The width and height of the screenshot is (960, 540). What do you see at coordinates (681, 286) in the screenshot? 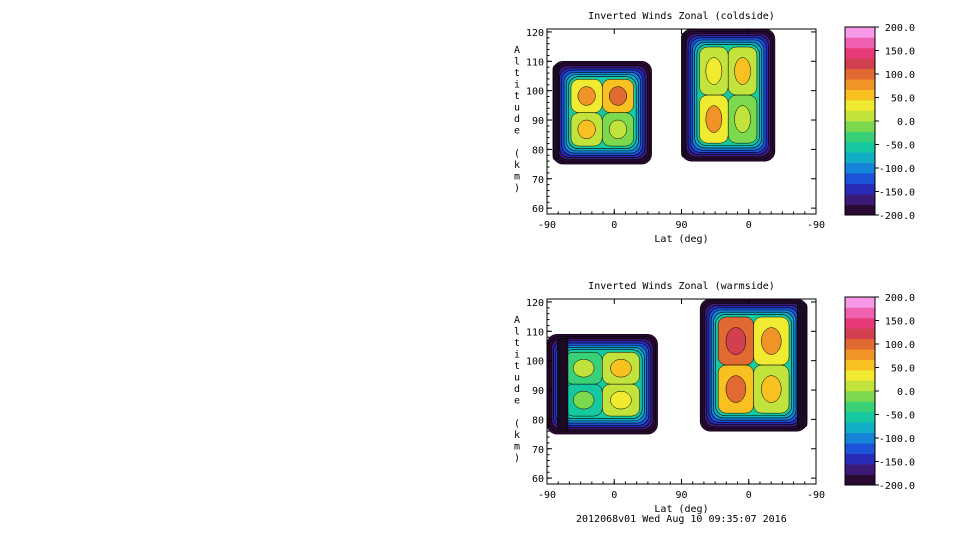
I see `chart-title: Inverted Winds Zonal (warmside)` at bounding box center [681, 286].